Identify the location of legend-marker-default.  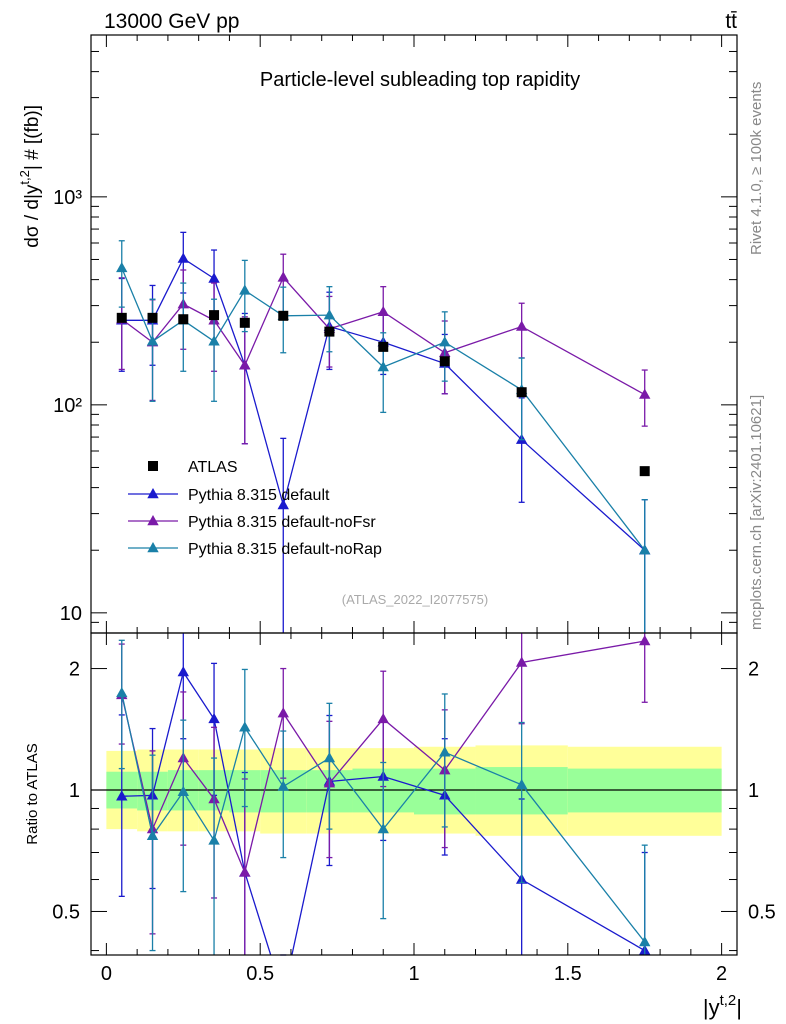
(153, 493).